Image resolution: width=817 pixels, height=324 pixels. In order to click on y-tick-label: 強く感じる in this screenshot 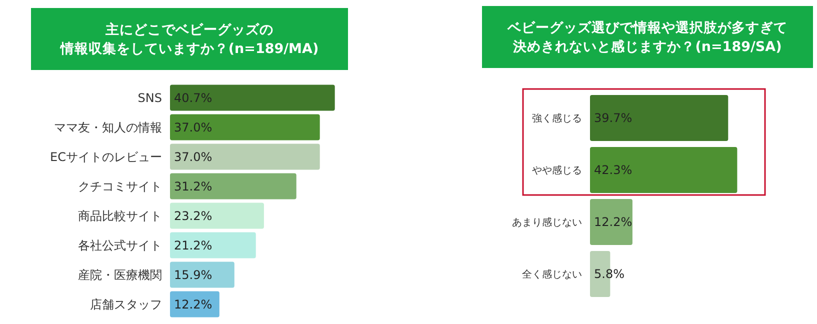, I will do `click(557, 118)`.